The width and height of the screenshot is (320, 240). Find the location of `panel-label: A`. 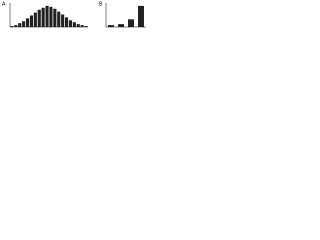

panel-label: A is located at coordinates (4, 4).